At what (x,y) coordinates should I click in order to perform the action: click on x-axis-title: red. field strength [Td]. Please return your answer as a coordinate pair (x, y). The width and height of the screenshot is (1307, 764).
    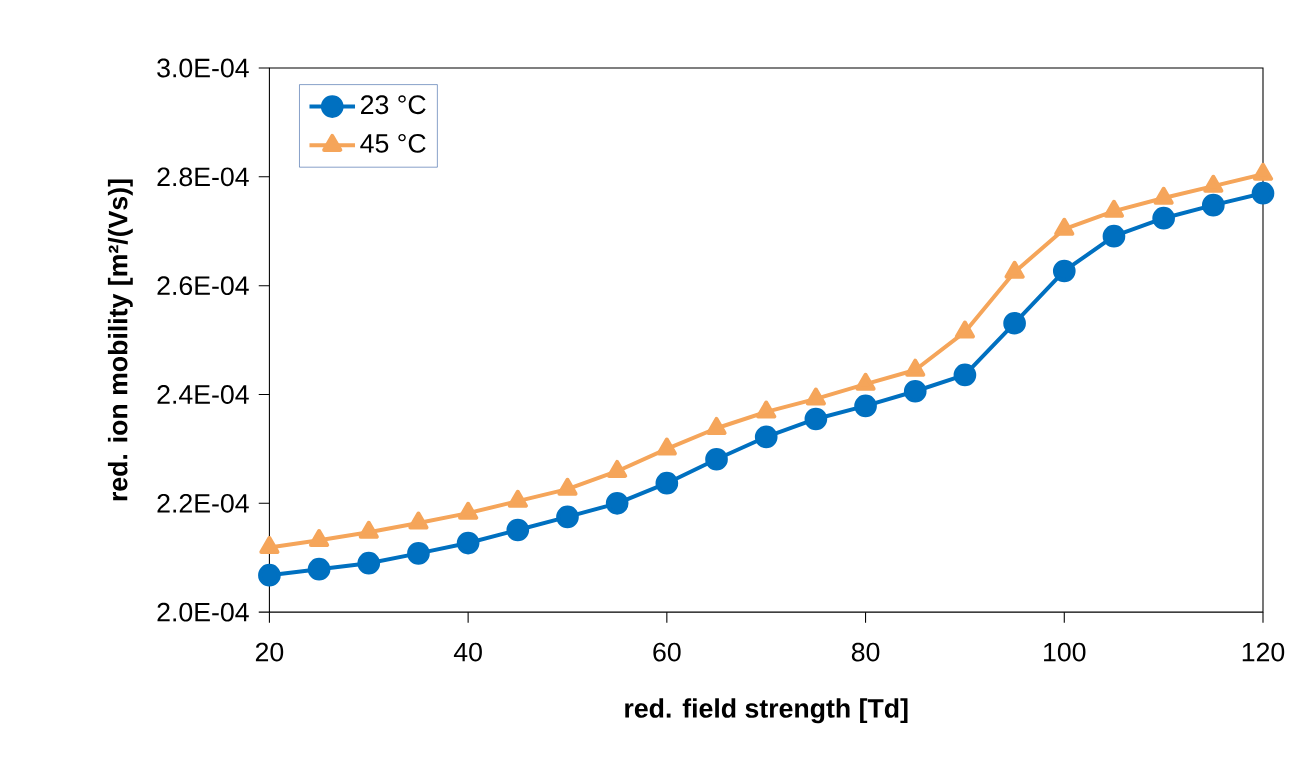
    Looking at the image, I should click on (766, 711).